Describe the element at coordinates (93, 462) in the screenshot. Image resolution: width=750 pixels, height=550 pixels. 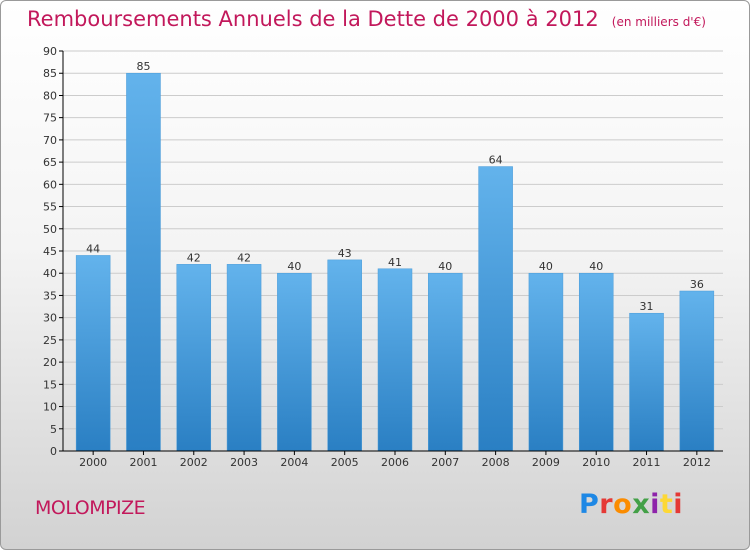
I see `x-tick-label: 2000` at that location.